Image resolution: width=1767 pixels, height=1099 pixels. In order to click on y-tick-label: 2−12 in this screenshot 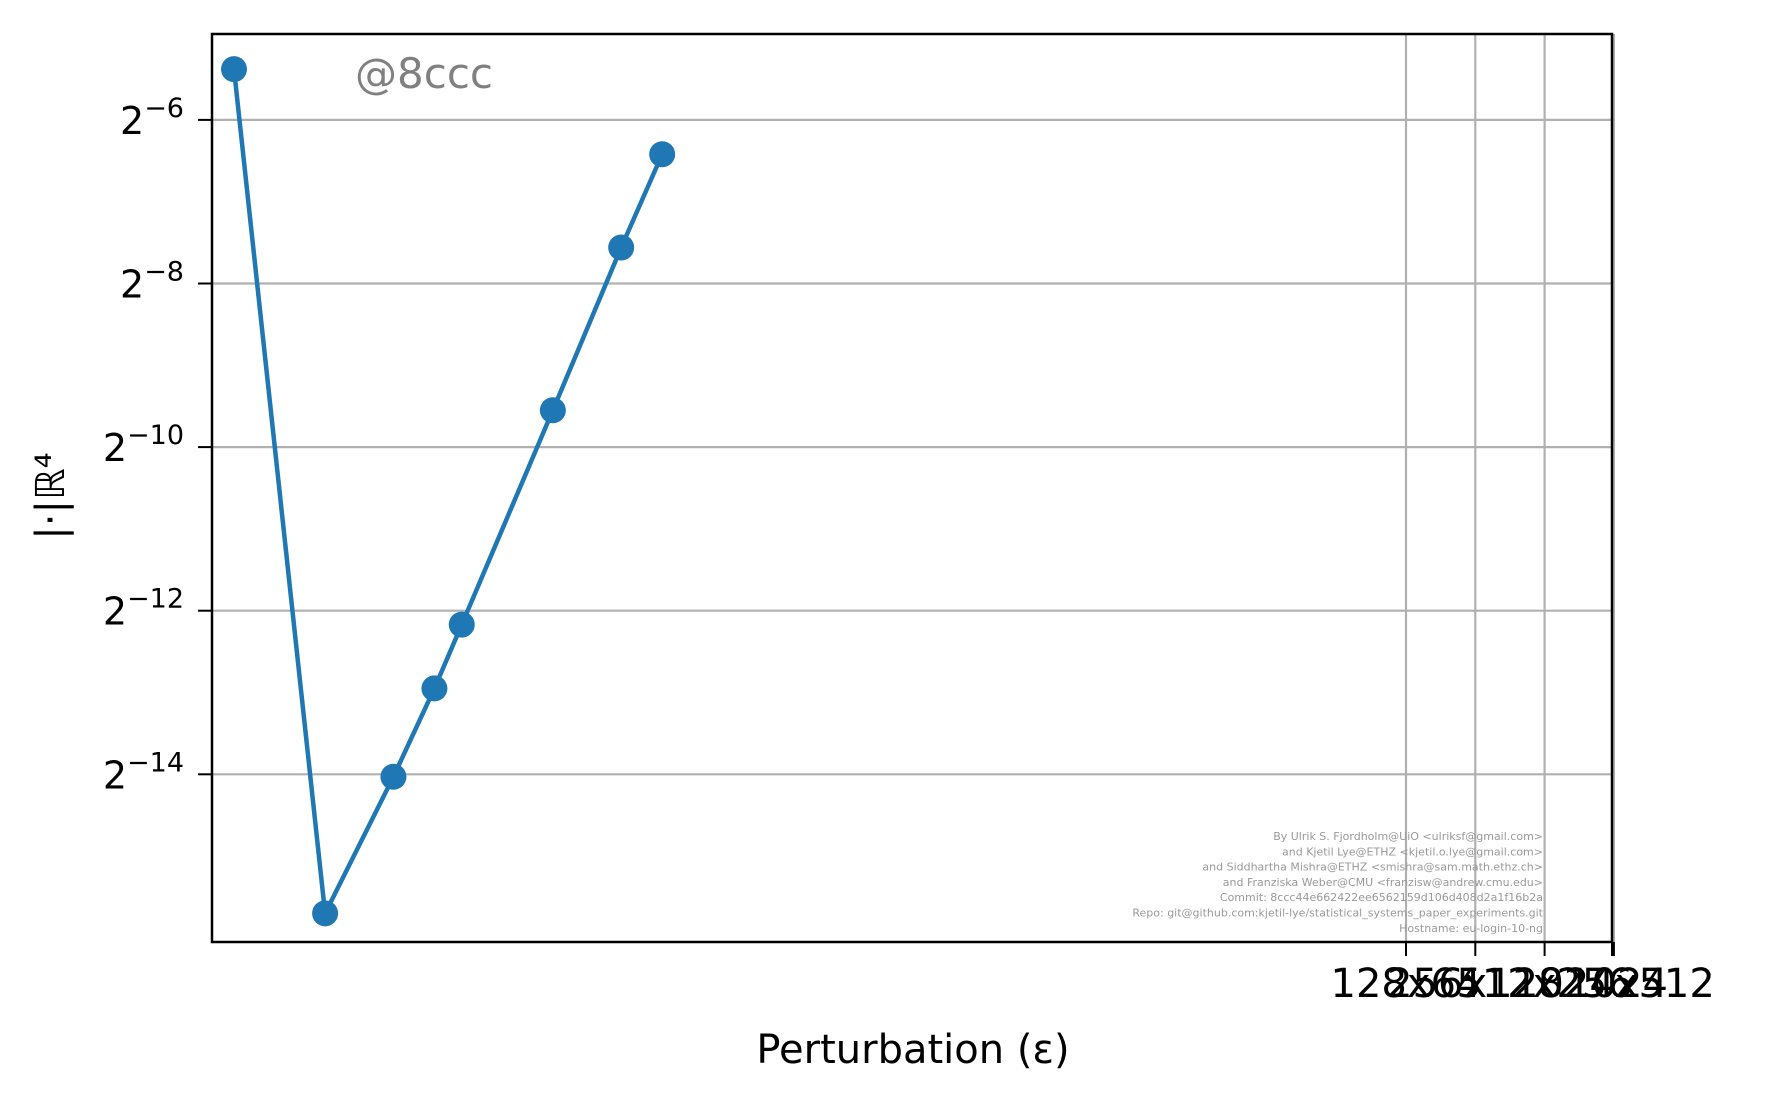, I will do `click(143, 609)`.